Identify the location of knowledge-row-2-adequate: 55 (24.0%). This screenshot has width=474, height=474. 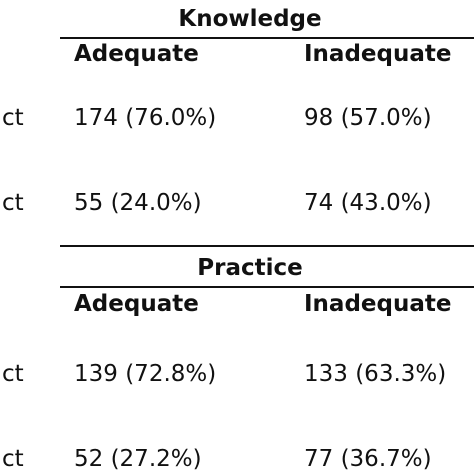
(138, 203).